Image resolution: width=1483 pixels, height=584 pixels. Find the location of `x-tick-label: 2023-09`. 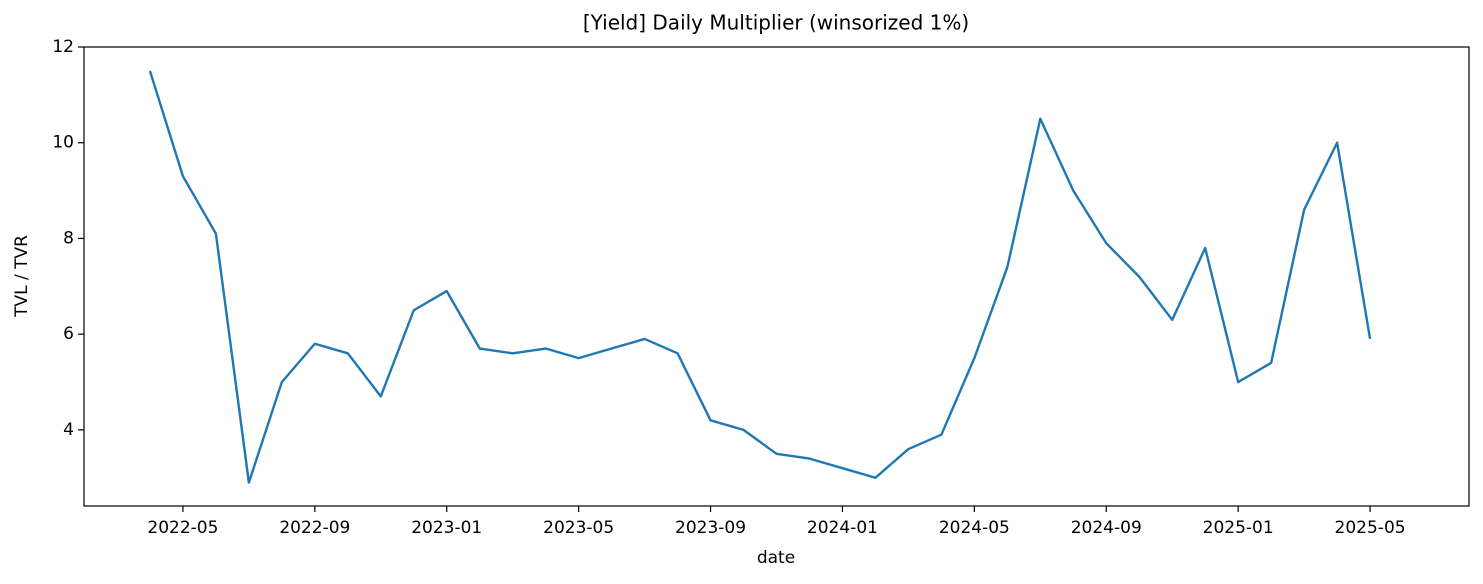

x-tick-label: 2023-09 is located at coordinates (710, 528).